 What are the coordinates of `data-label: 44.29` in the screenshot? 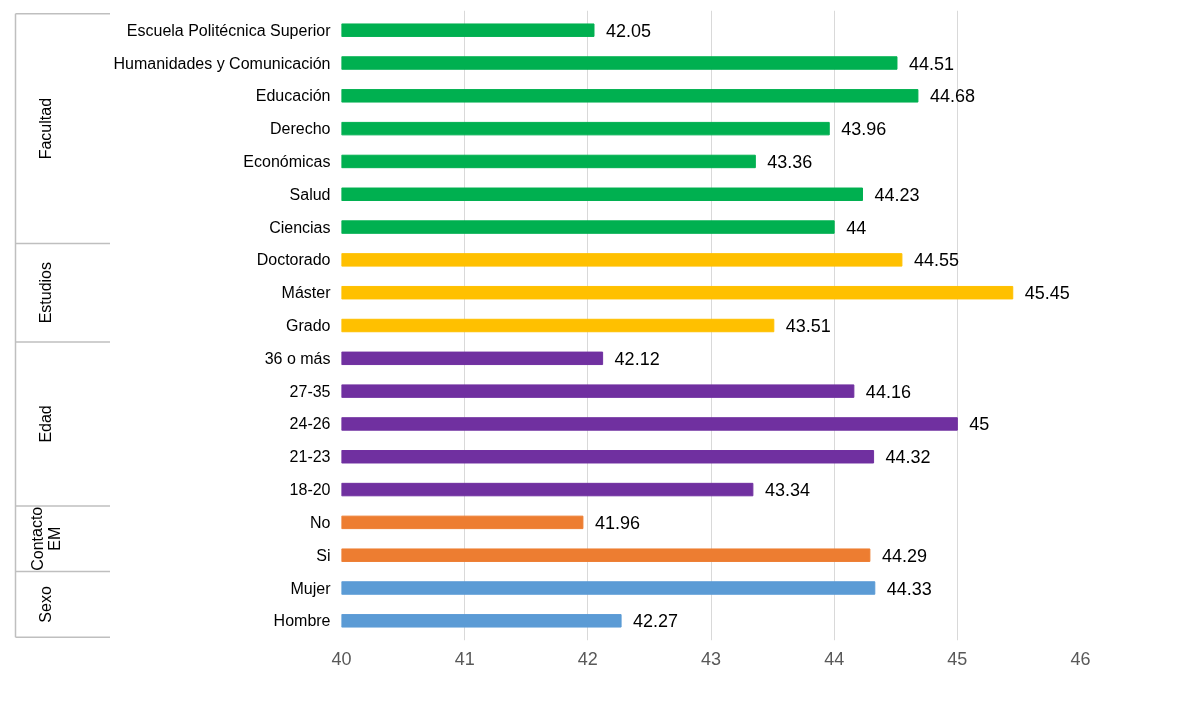 It's located at (904, 555).